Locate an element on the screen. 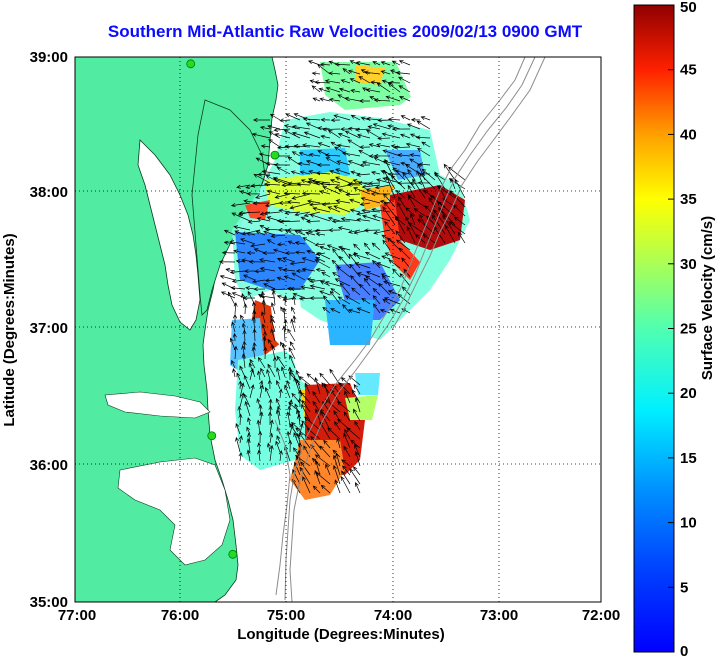  station-marker is located at coordinates (191, 64).